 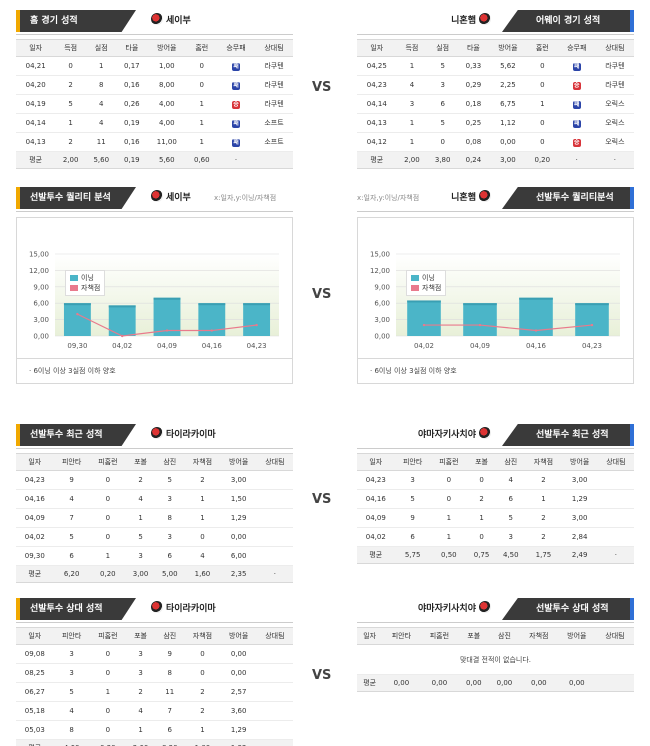 What do you see at coordinates (170, 654) in the screenshot?
I see `table-cell: 9` at bounding box center [170, 654].